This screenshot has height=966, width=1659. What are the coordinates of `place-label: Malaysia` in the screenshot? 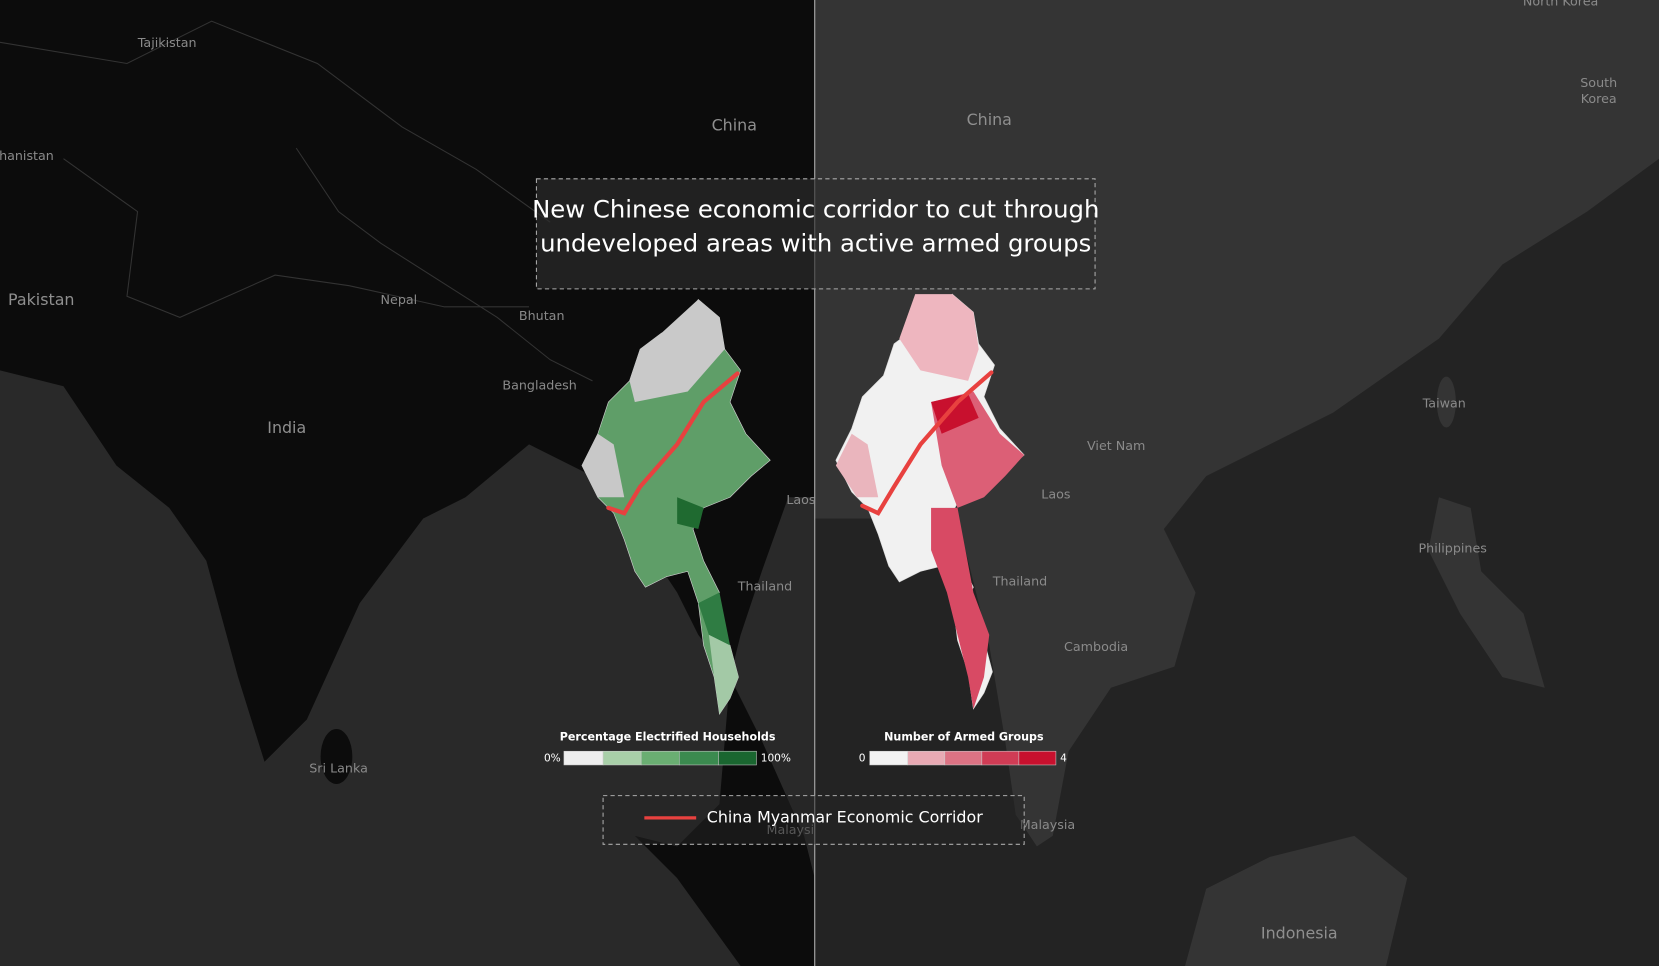 It's located at (1047, 824).